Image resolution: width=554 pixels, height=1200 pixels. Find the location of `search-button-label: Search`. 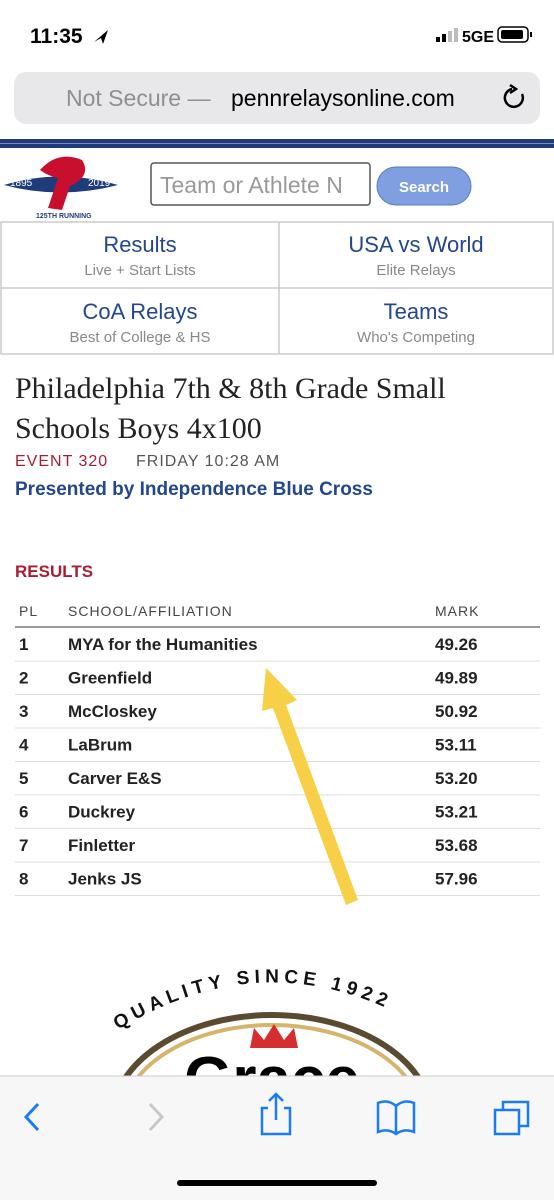

search-button-label: Search is located at coordinates (424, 187).